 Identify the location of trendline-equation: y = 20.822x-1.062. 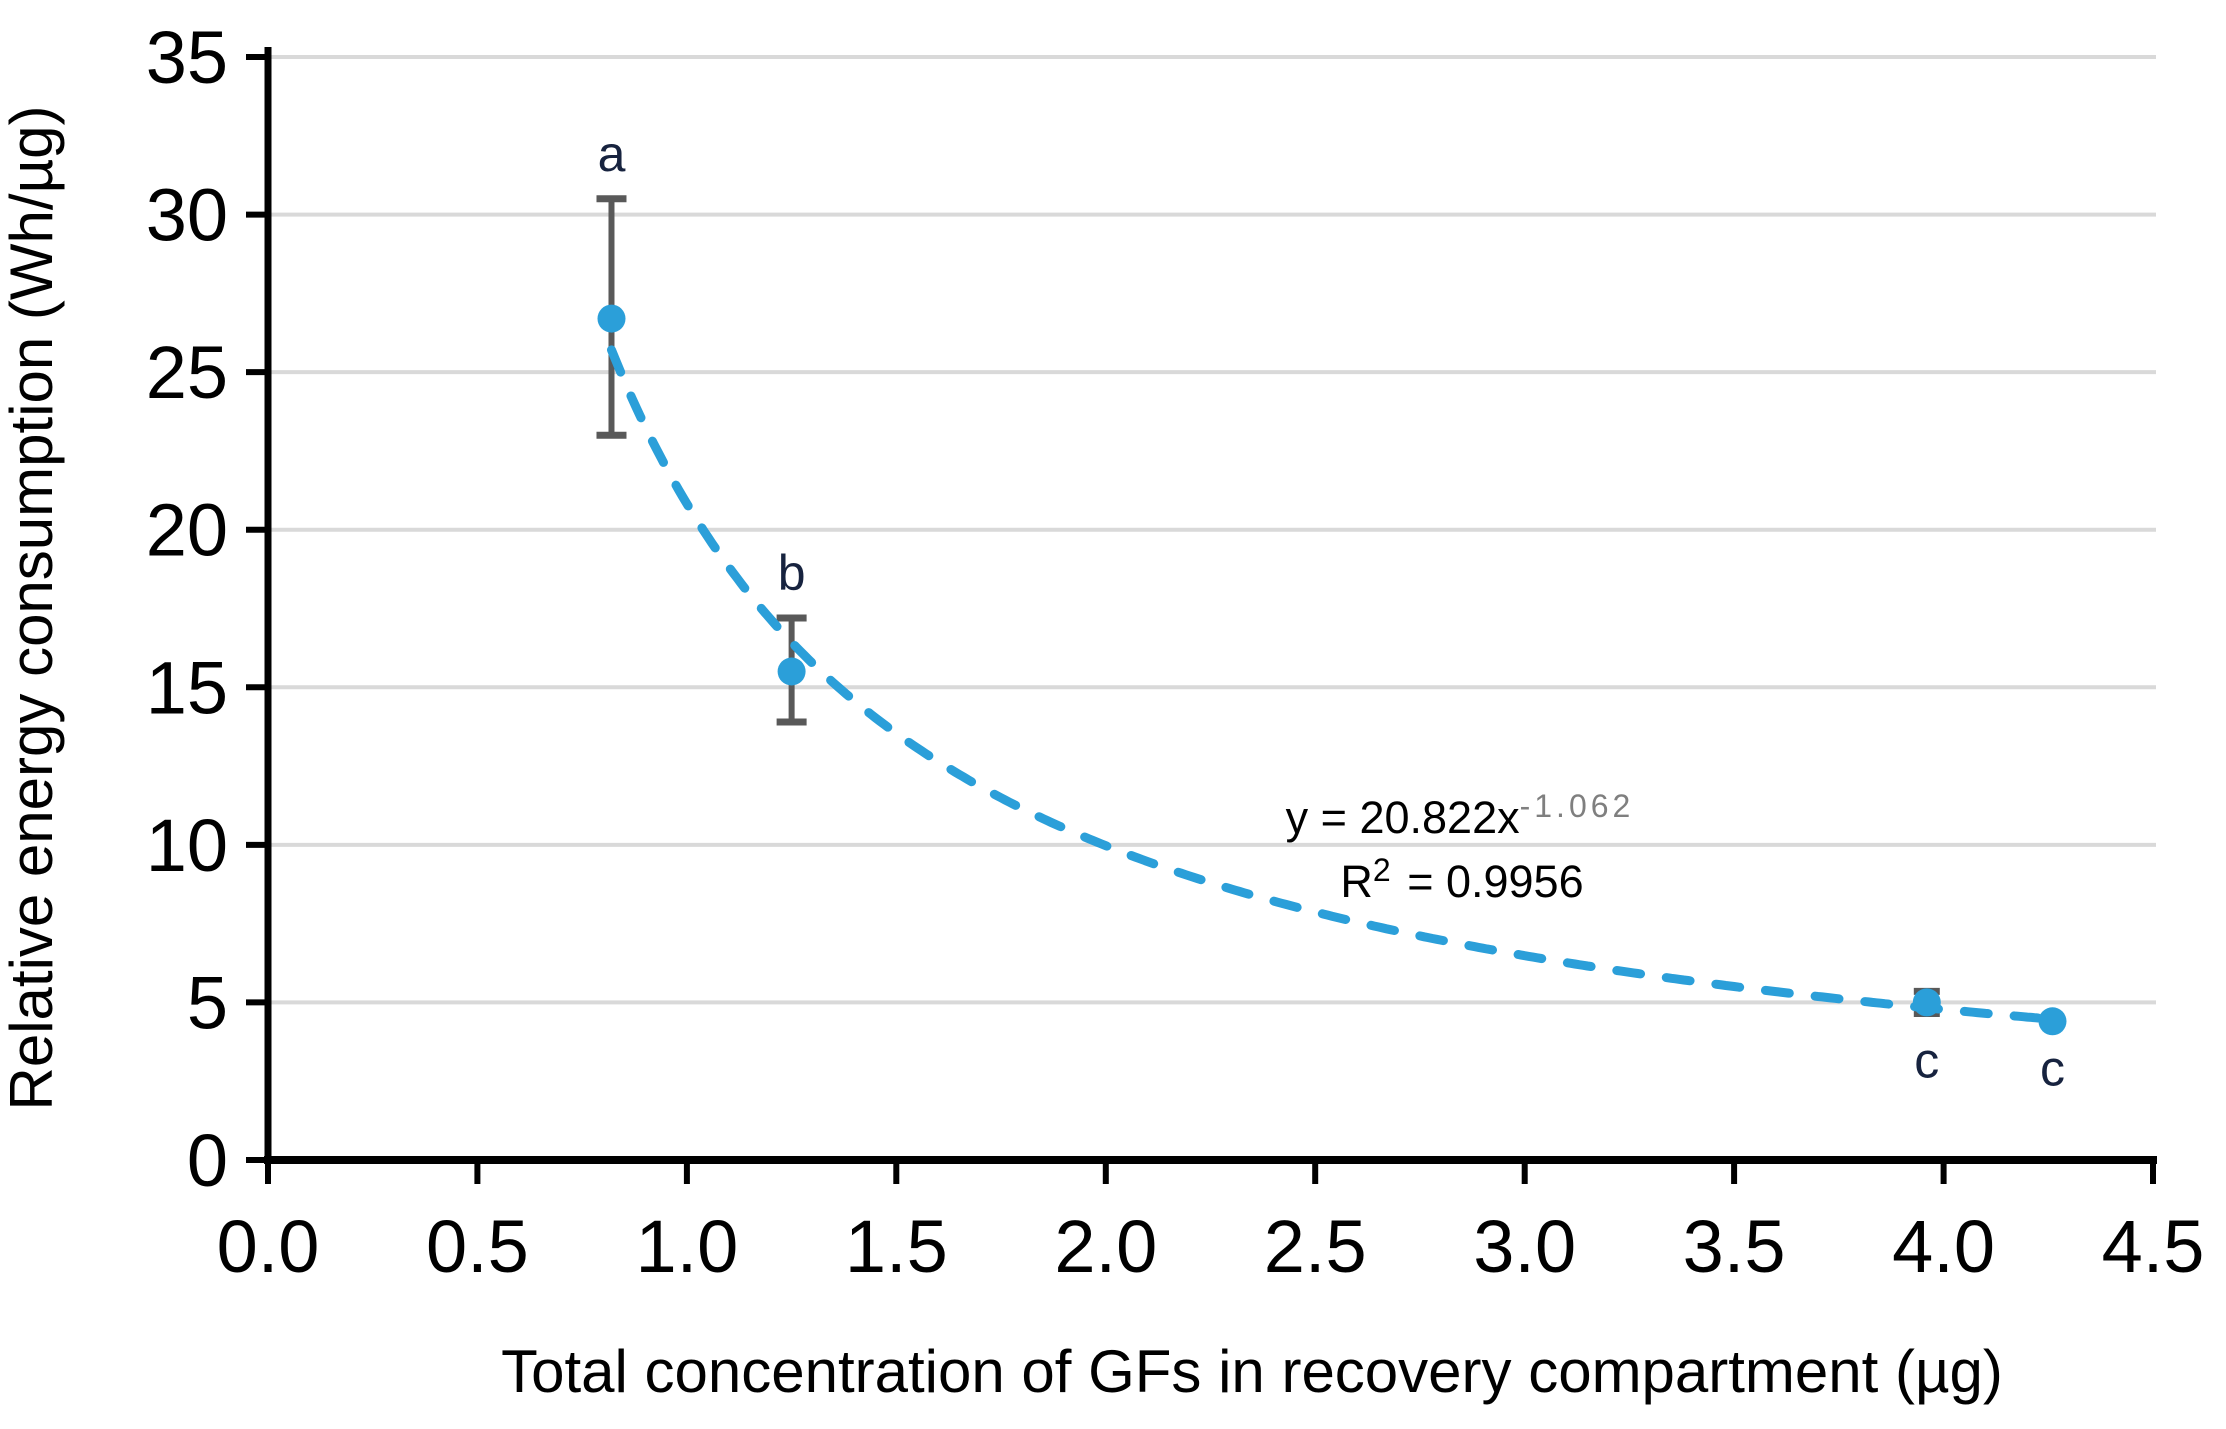
(1460, 815).